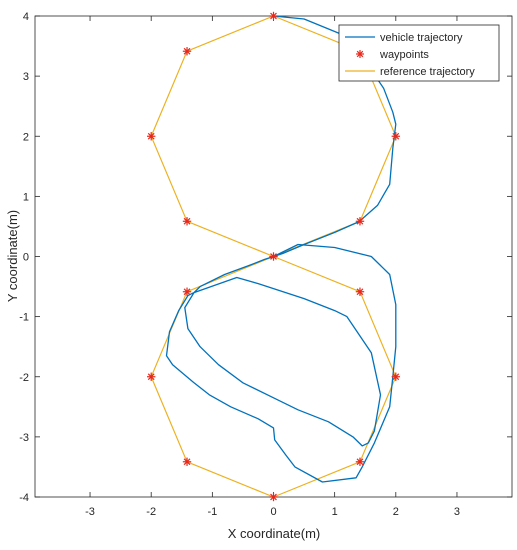  Describe the element at coordinates (24, 318) in the screenshot. I see `y-tick-label: -1` at that location.